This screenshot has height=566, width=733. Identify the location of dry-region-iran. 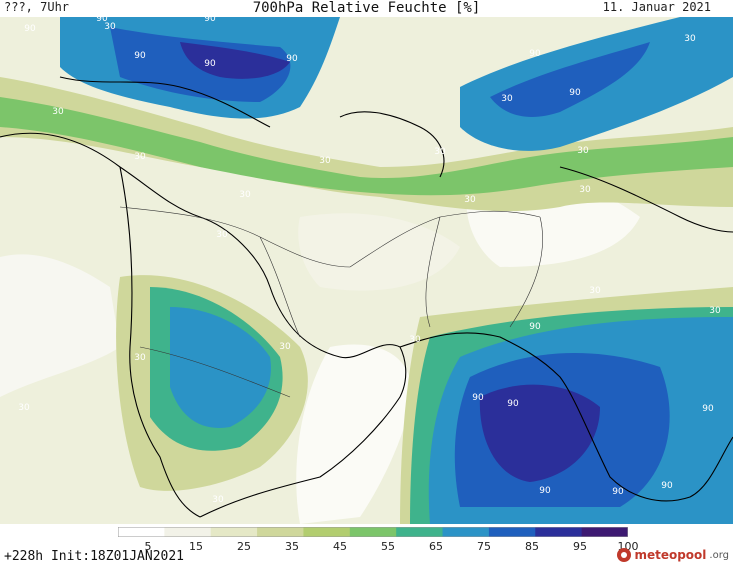
(379, 252).